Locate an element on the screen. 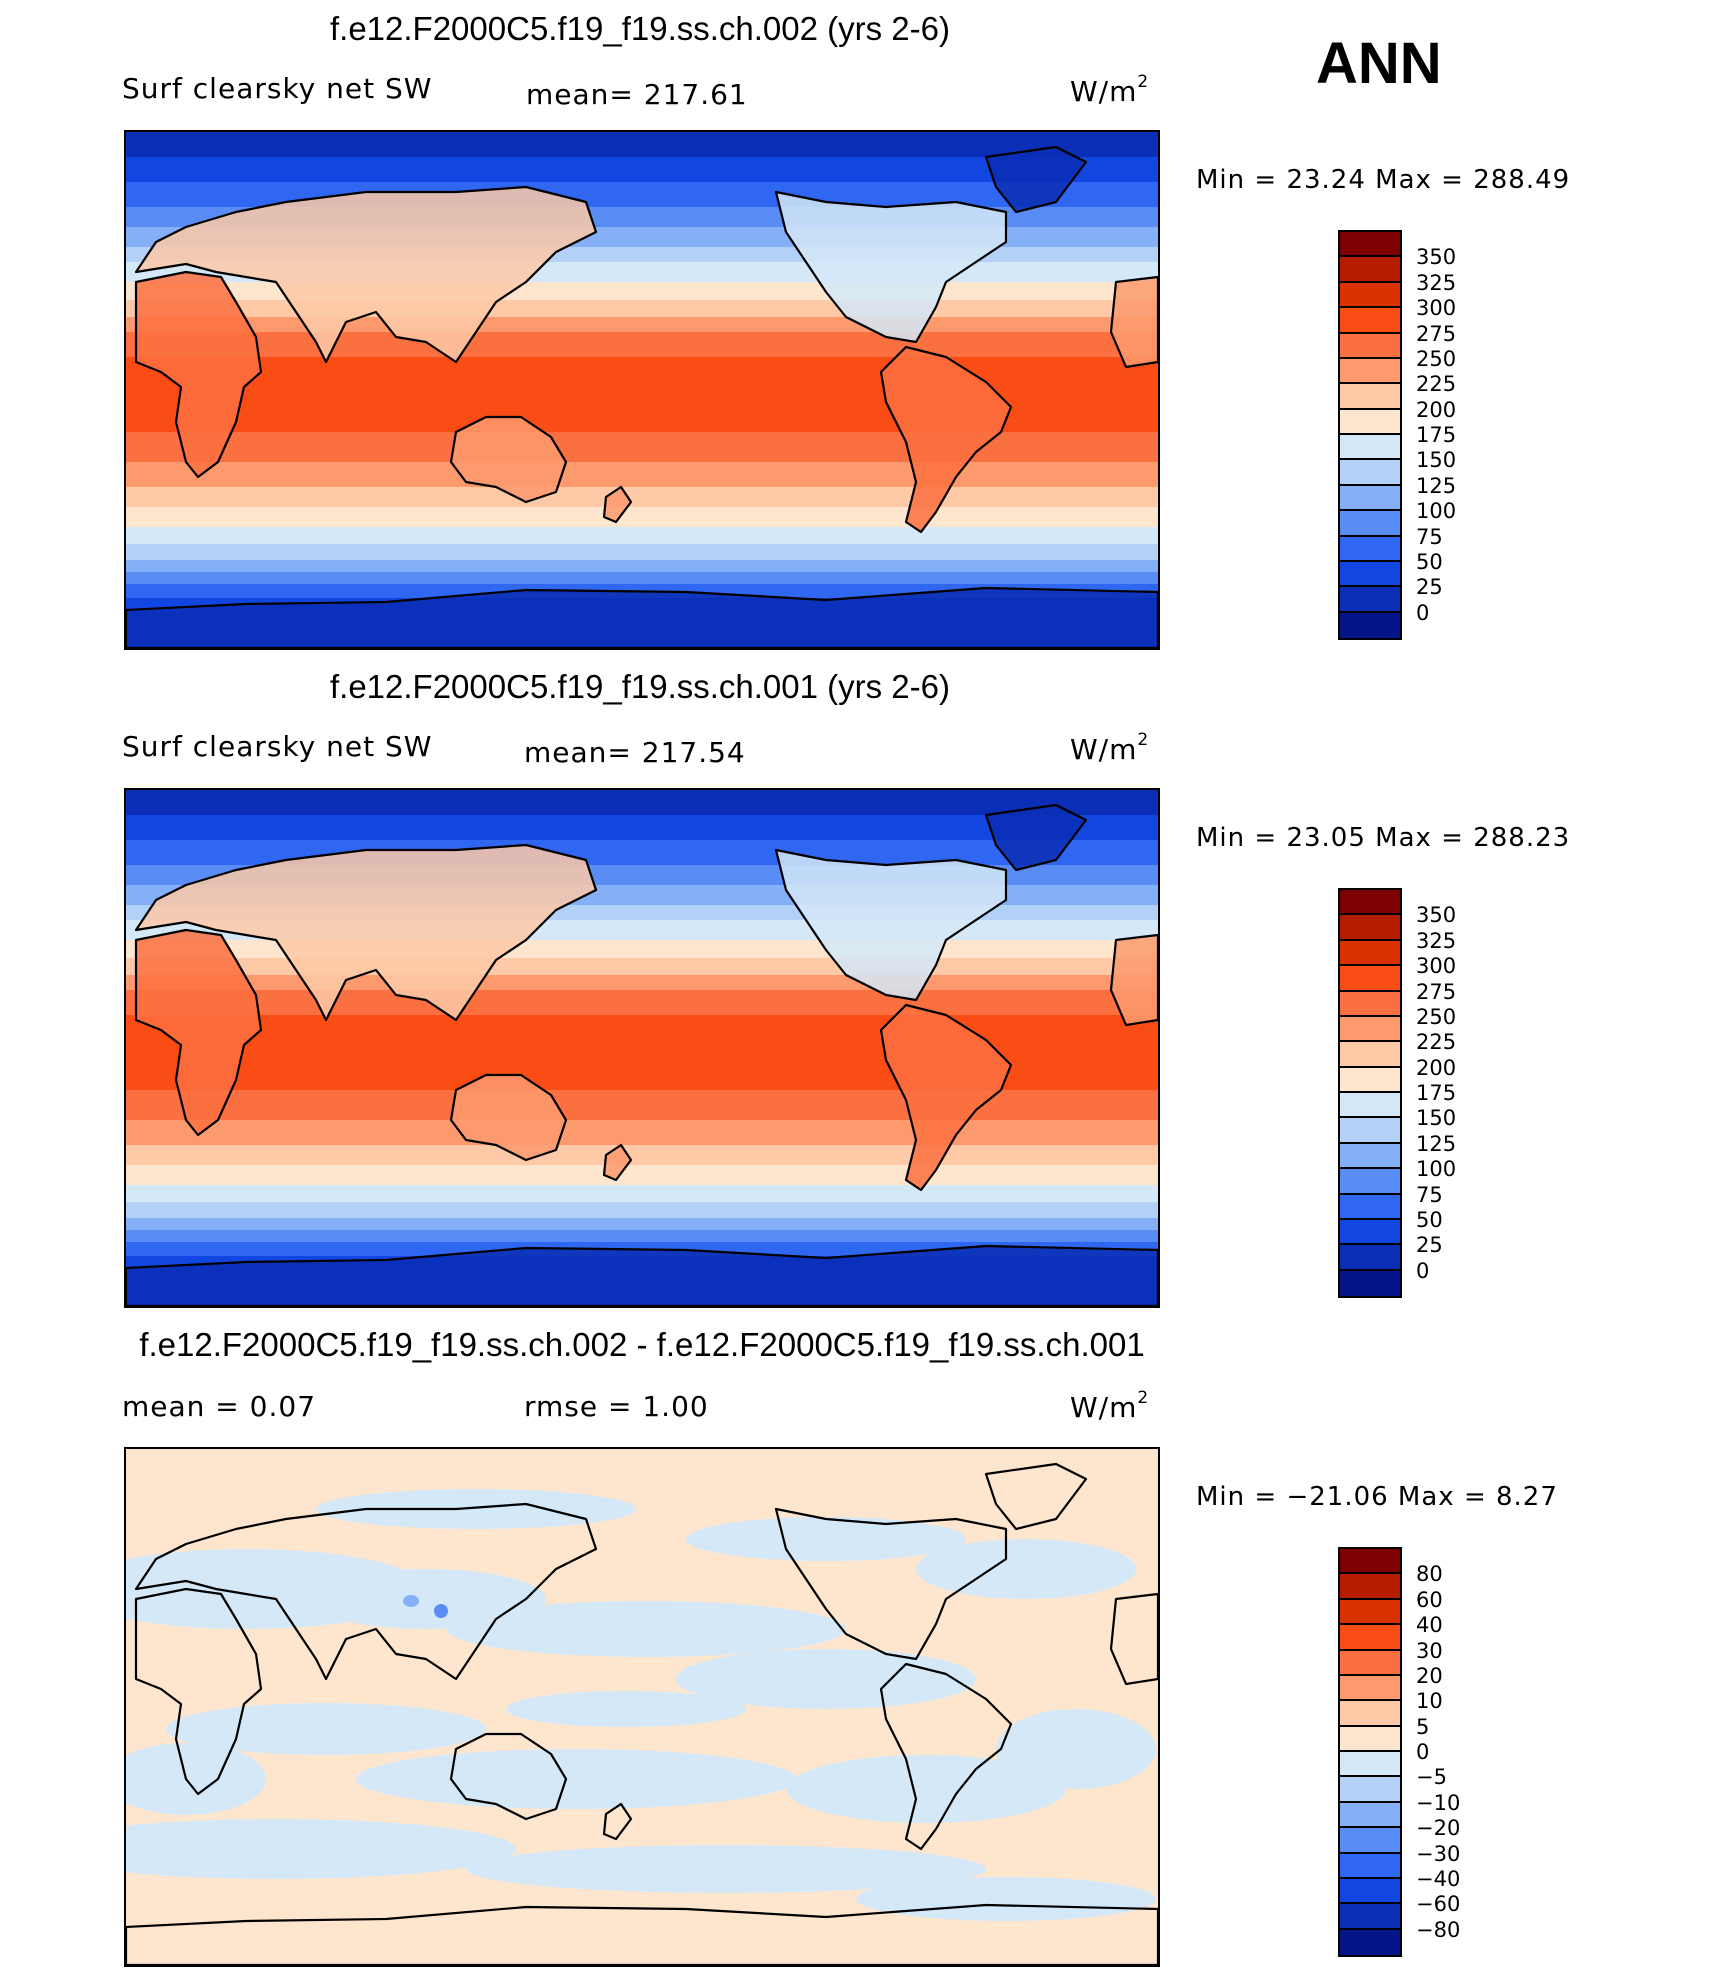 This screenshot has width=1710, height=1975. colorbar-tick-label: −20 is located at coordinates (1438, 1828).